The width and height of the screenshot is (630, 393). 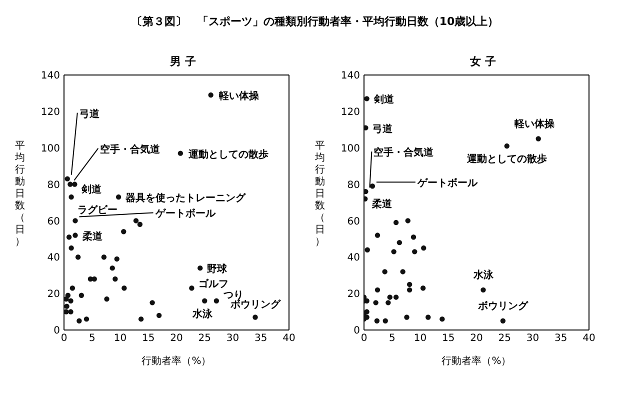 What do you see at coordinates (53, 258) in the screenshot?
I see `y-tick-label: 40` at bounding box center [53, 258].